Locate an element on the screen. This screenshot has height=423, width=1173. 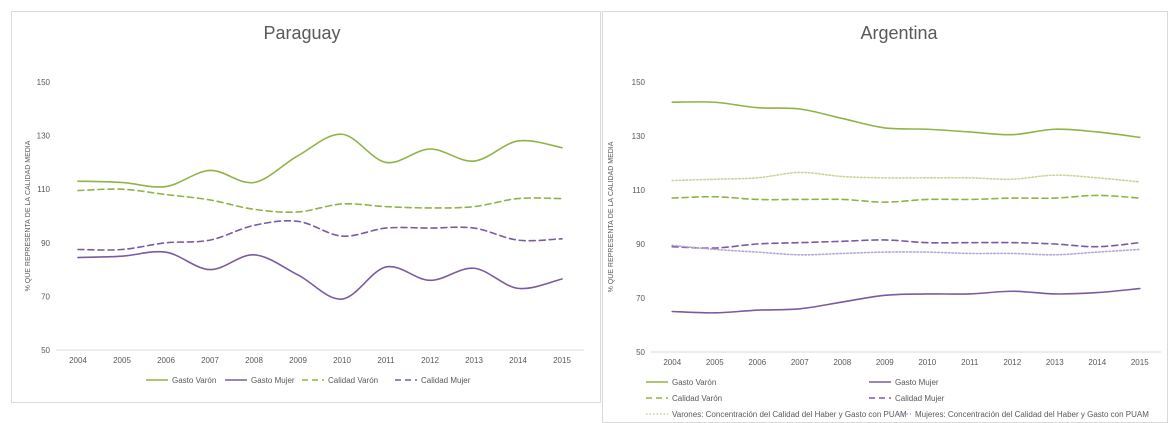
series-line-varones-concentracion-del-calidad-del-haber-y-gasto-con-puam is located at coordinates (906, 177).